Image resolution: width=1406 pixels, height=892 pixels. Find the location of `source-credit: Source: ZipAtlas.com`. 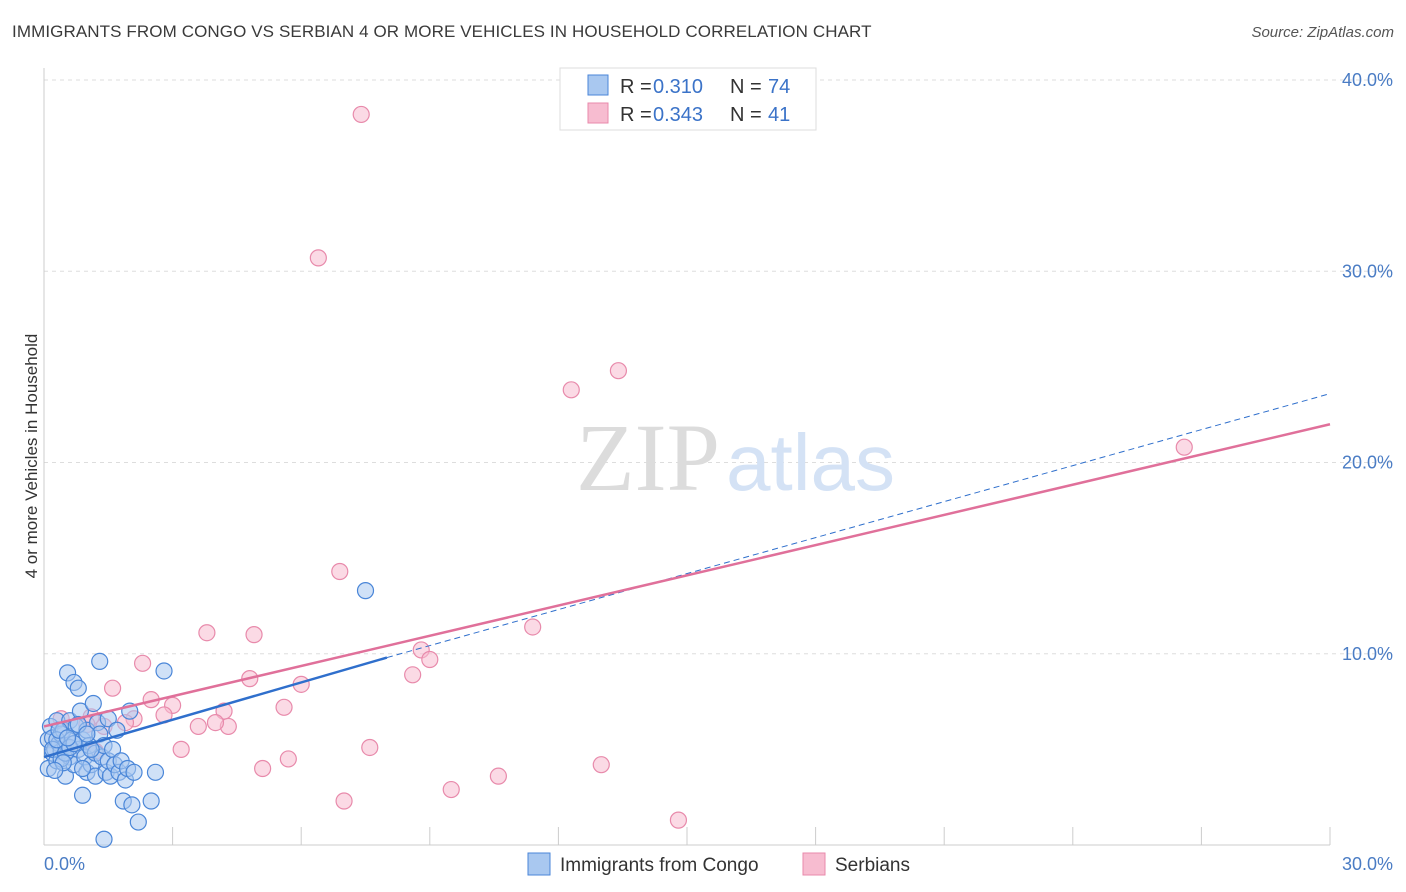

source-credit: Source: ZipAtlas.com is located at coordinates (1322, 32).